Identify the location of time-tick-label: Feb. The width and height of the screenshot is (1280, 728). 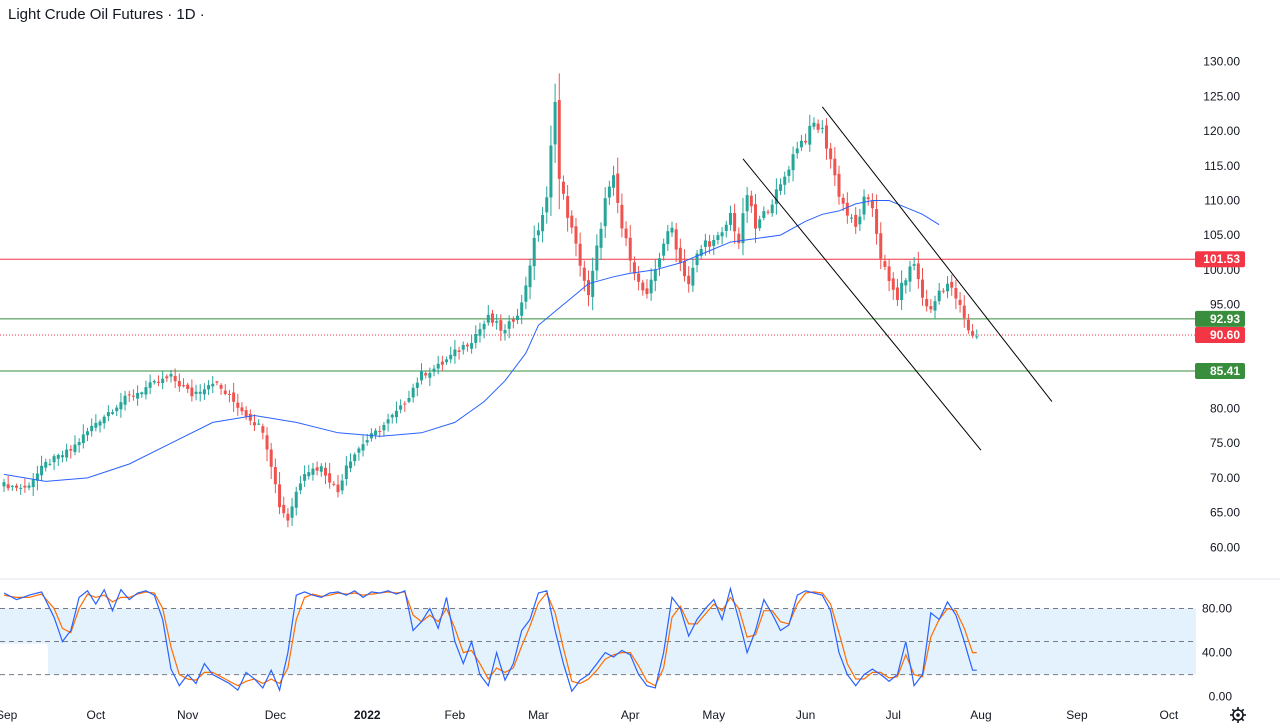
(455, 715).